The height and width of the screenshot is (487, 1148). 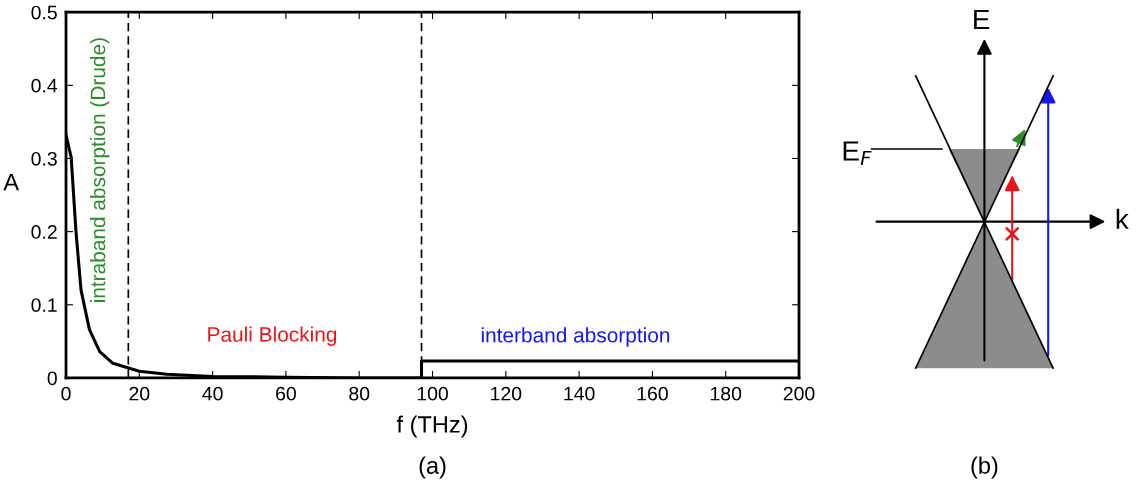 I want to click on y-tick-label: 0.2, so click(x=44, y=232).